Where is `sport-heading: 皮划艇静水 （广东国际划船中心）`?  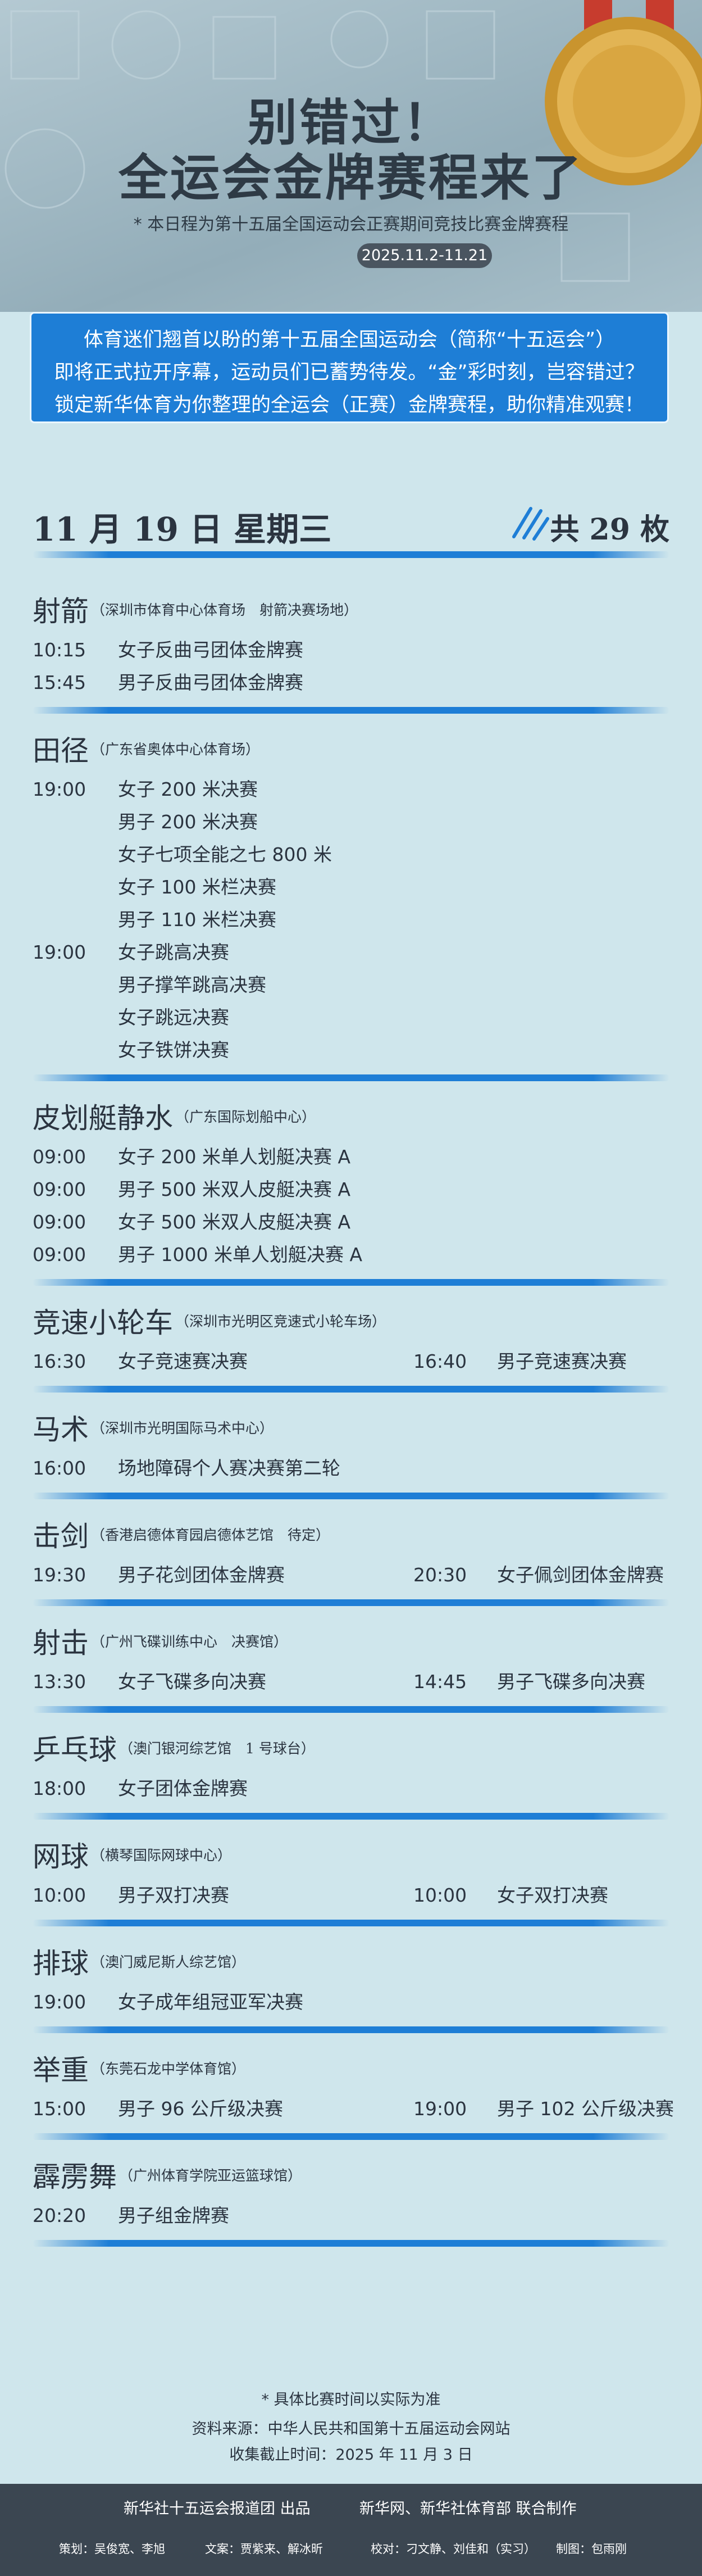
sport-heading: 皮划艇静水 （广东国际划船中心） is located at coordinates (351, 1116).